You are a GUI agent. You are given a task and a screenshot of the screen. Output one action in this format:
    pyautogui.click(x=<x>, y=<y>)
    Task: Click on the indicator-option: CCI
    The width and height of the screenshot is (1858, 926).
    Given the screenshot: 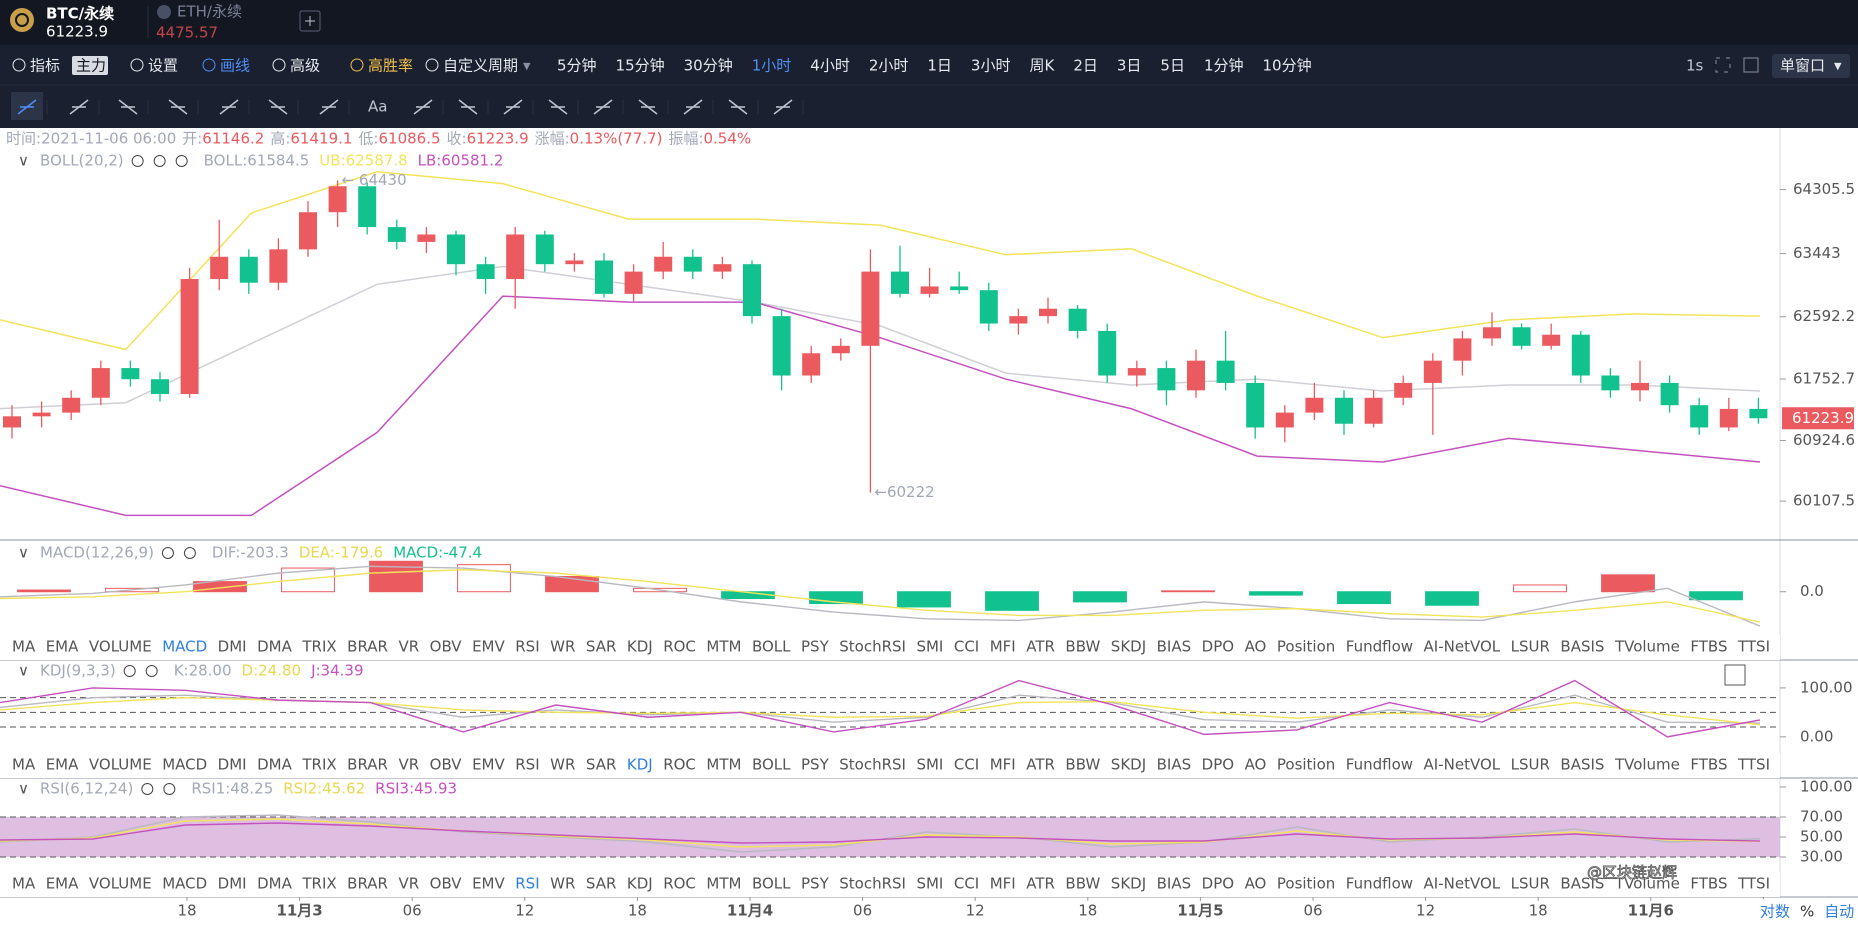 What is the action you would take?
    pyautogui.click(x=966, y=884)
    